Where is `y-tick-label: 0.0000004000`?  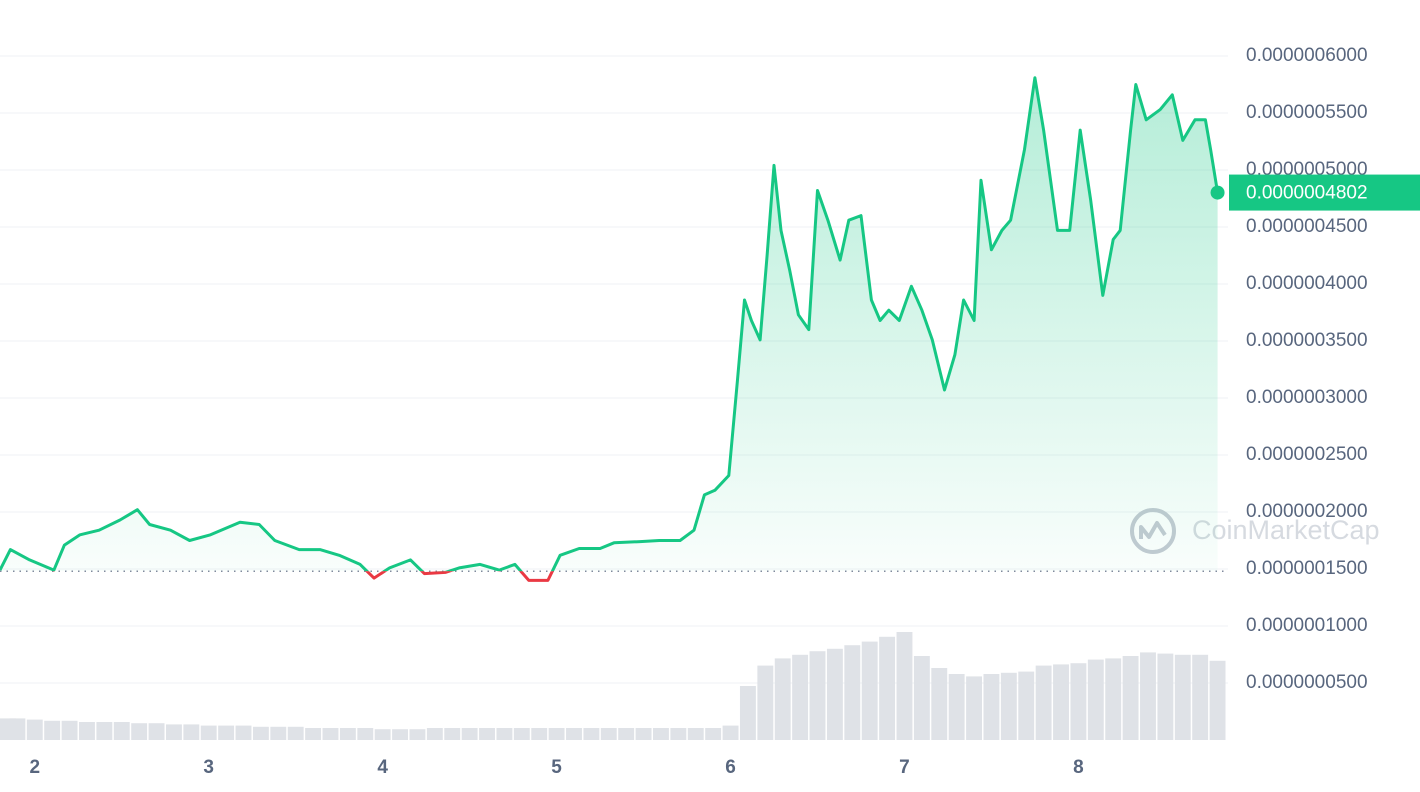
y-tick-label: 0.0000004000 is located at coordinates (1307, 283).